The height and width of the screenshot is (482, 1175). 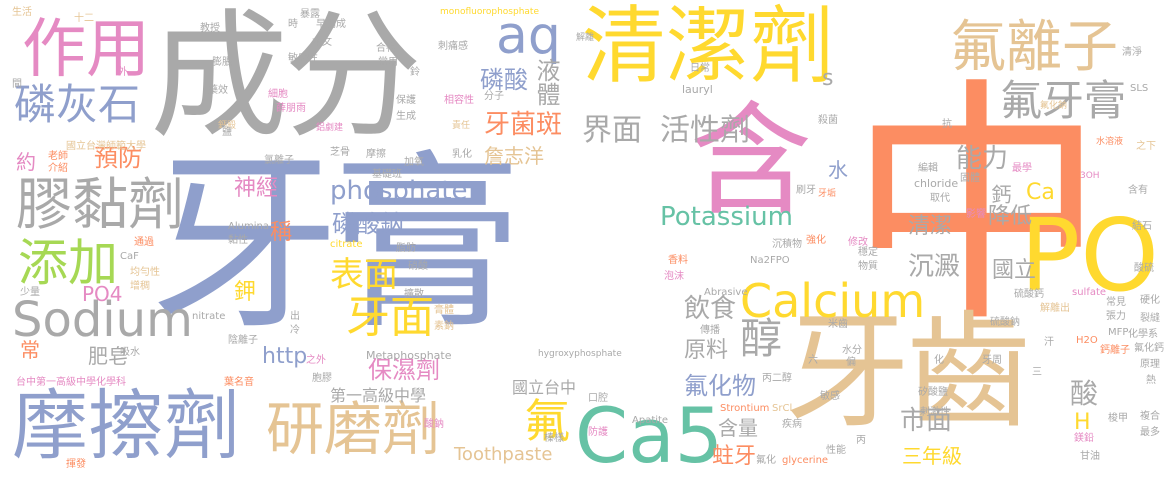 What do you see at coordinates (1054, 106) in the screenshot?
I see `word-fu-hua-nv: 氟化鈉` at bounding box center [1054, 106].